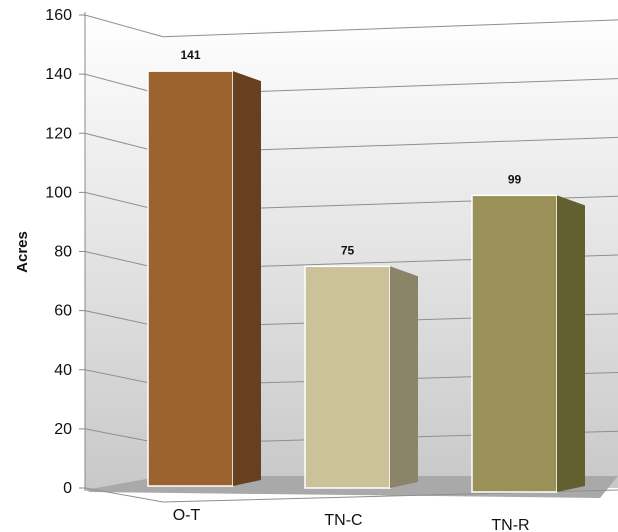  I want to click on y-tick-label: 0, so click(67, 488).